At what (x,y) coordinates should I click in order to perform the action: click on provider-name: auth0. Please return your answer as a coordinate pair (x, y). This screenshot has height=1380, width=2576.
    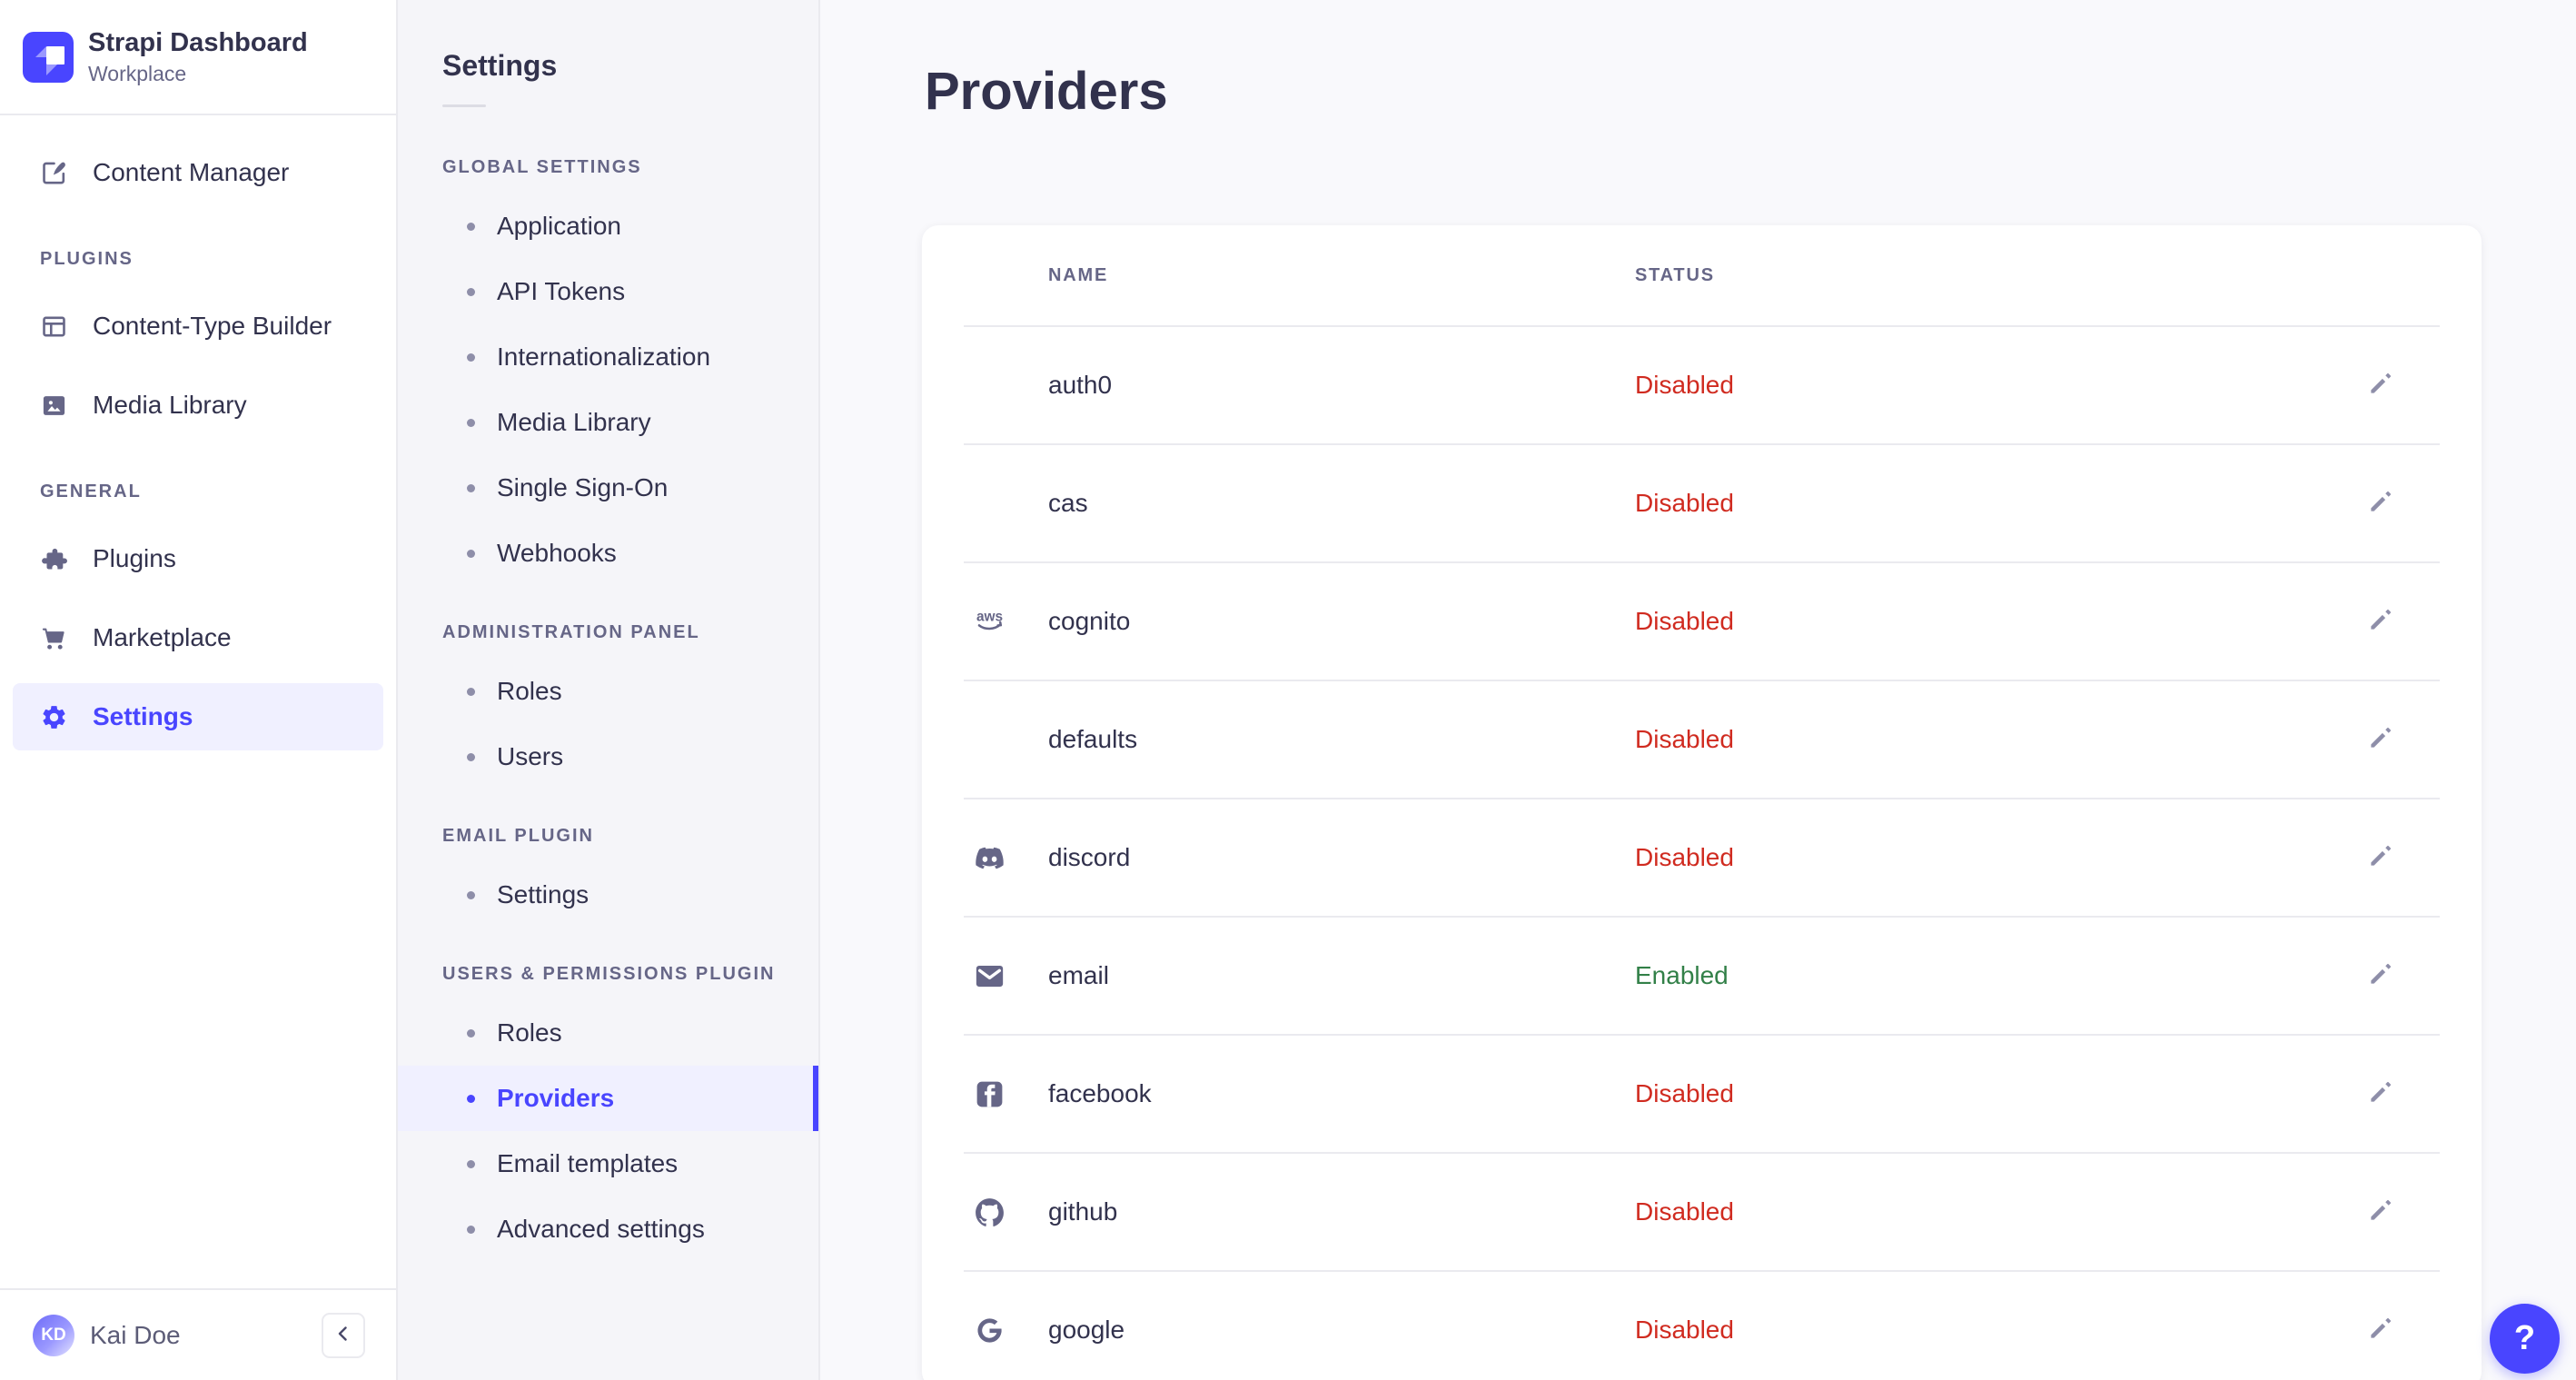
    Looking at the image, I should click on (1080, 385).